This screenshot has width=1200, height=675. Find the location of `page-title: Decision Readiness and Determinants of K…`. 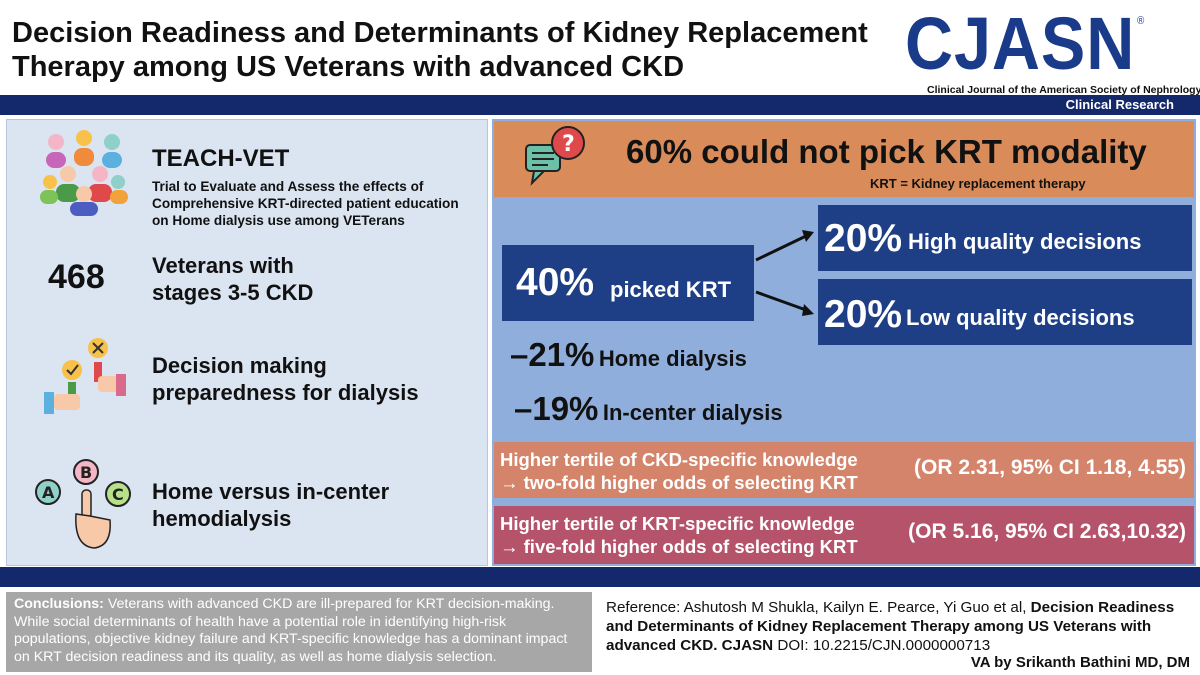

page-title: Decision Readiness and Determinants of K… is located at coordinates (442, 50).